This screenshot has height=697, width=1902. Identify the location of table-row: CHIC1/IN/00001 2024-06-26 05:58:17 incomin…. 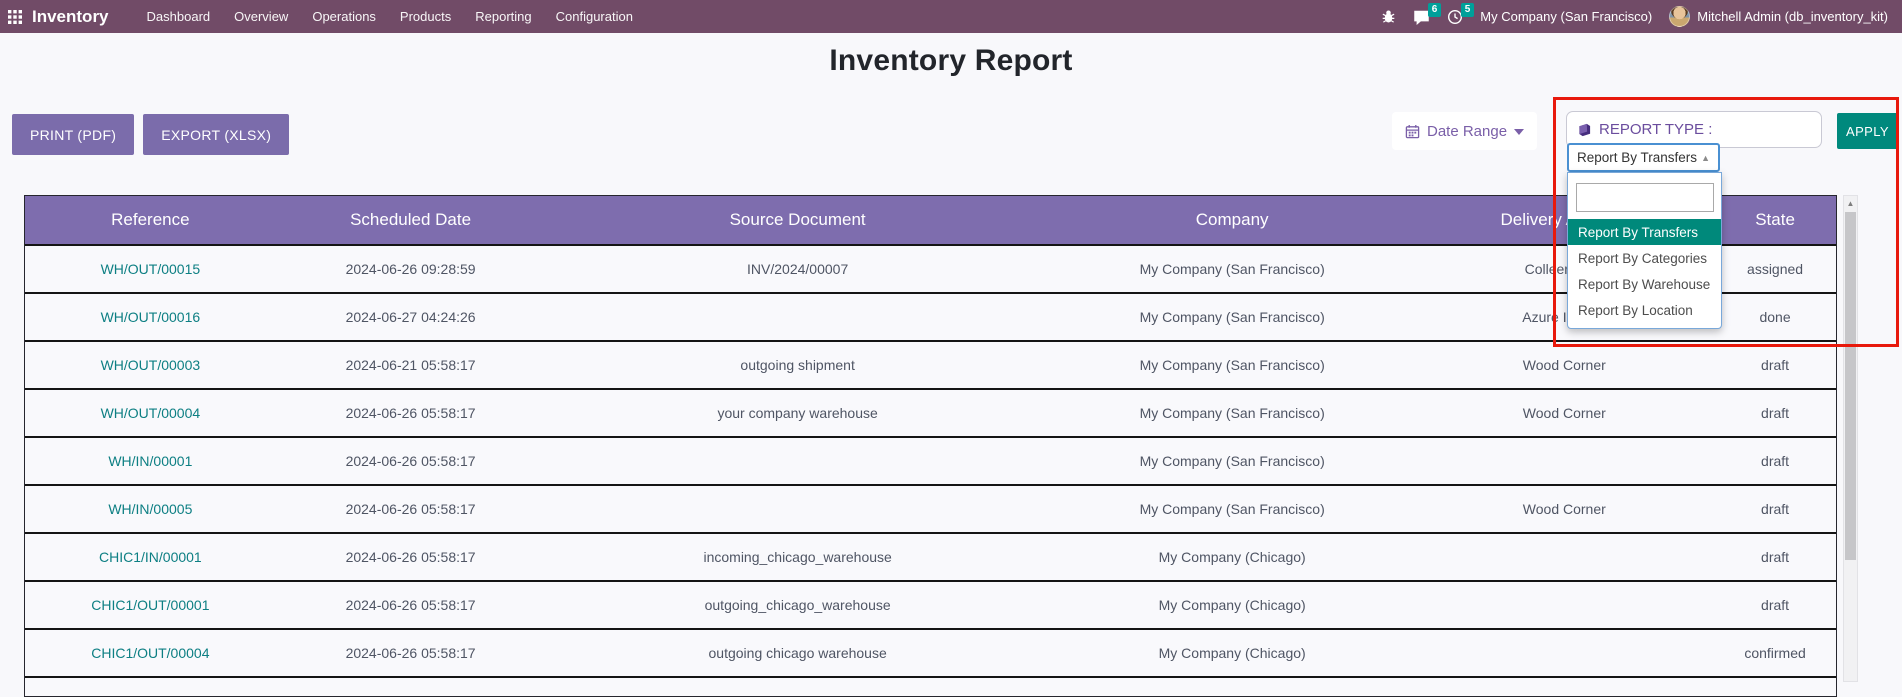
(930, 556).